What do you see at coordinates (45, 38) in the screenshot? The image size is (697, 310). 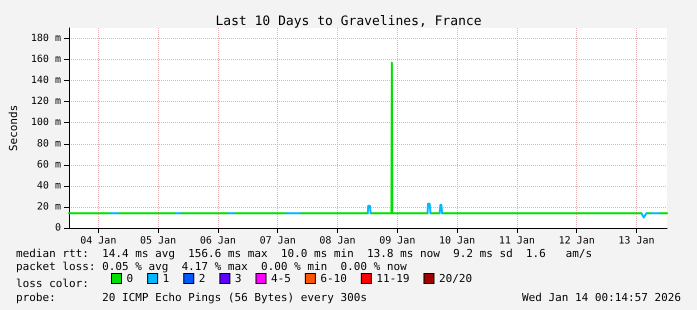 I see `y-tick-label: 180 m` at bounding box center [45, 38].